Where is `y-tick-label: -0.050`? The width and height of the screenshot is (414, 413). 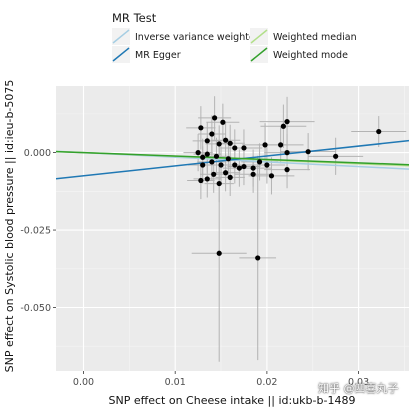 y-tick-label: -0.050 is located at coordinates (35, 308).